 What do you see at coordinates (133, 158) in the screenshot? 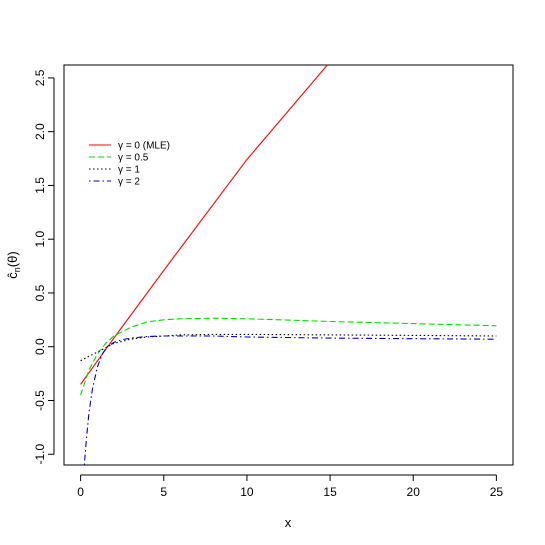
I see `legend-label-2: γ = 0.5` at bounding box center [133, 158].